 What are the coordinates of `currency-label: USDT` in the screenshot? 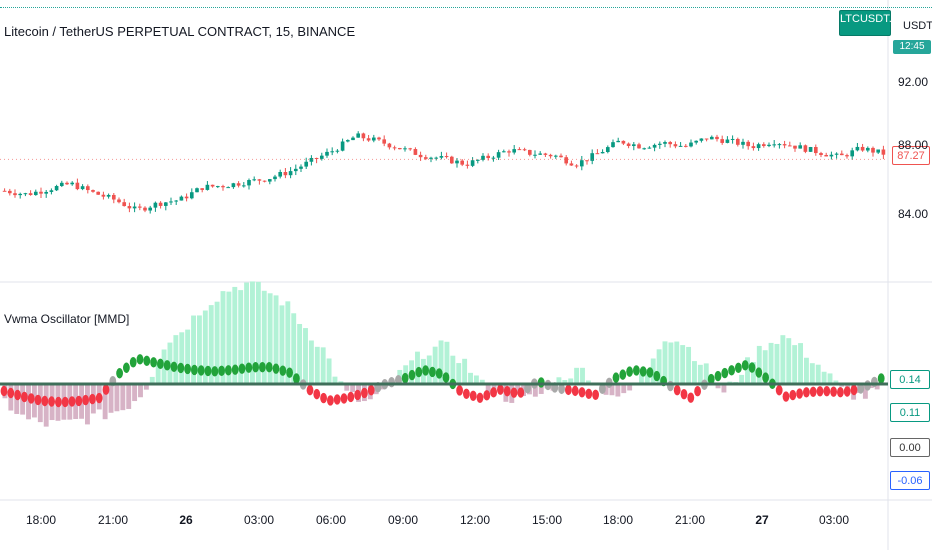 It's located at (917, 26).